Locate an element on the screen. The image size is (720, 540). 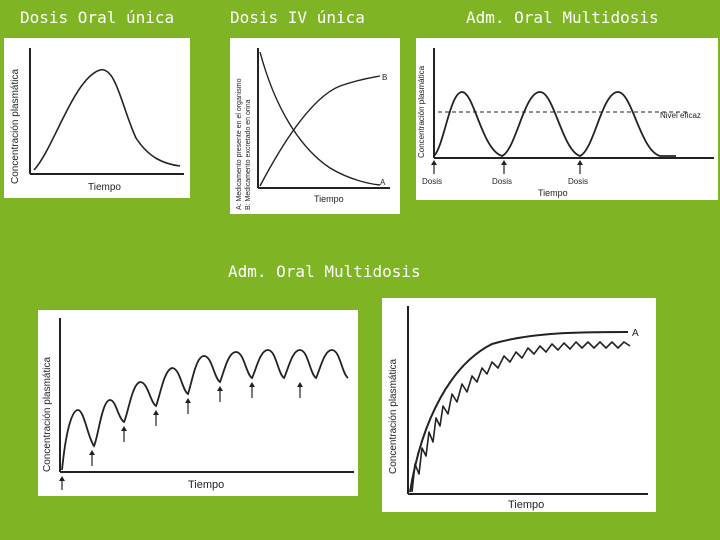
y-axis-label-b: B: Medicamento excretado en orina is located at coordinates (248, 154).